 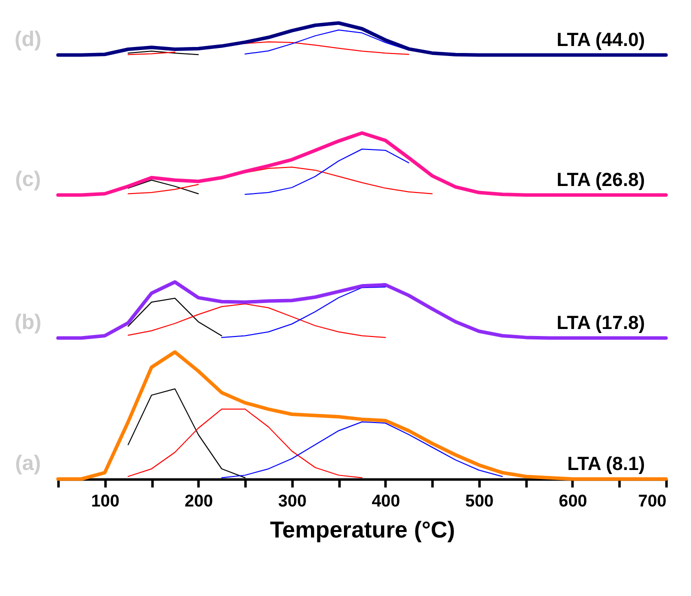 What do you see at coordinates (479, 501) in the screenshot?
I see `x-tick-label: 500` at bounding box center [479, 501].